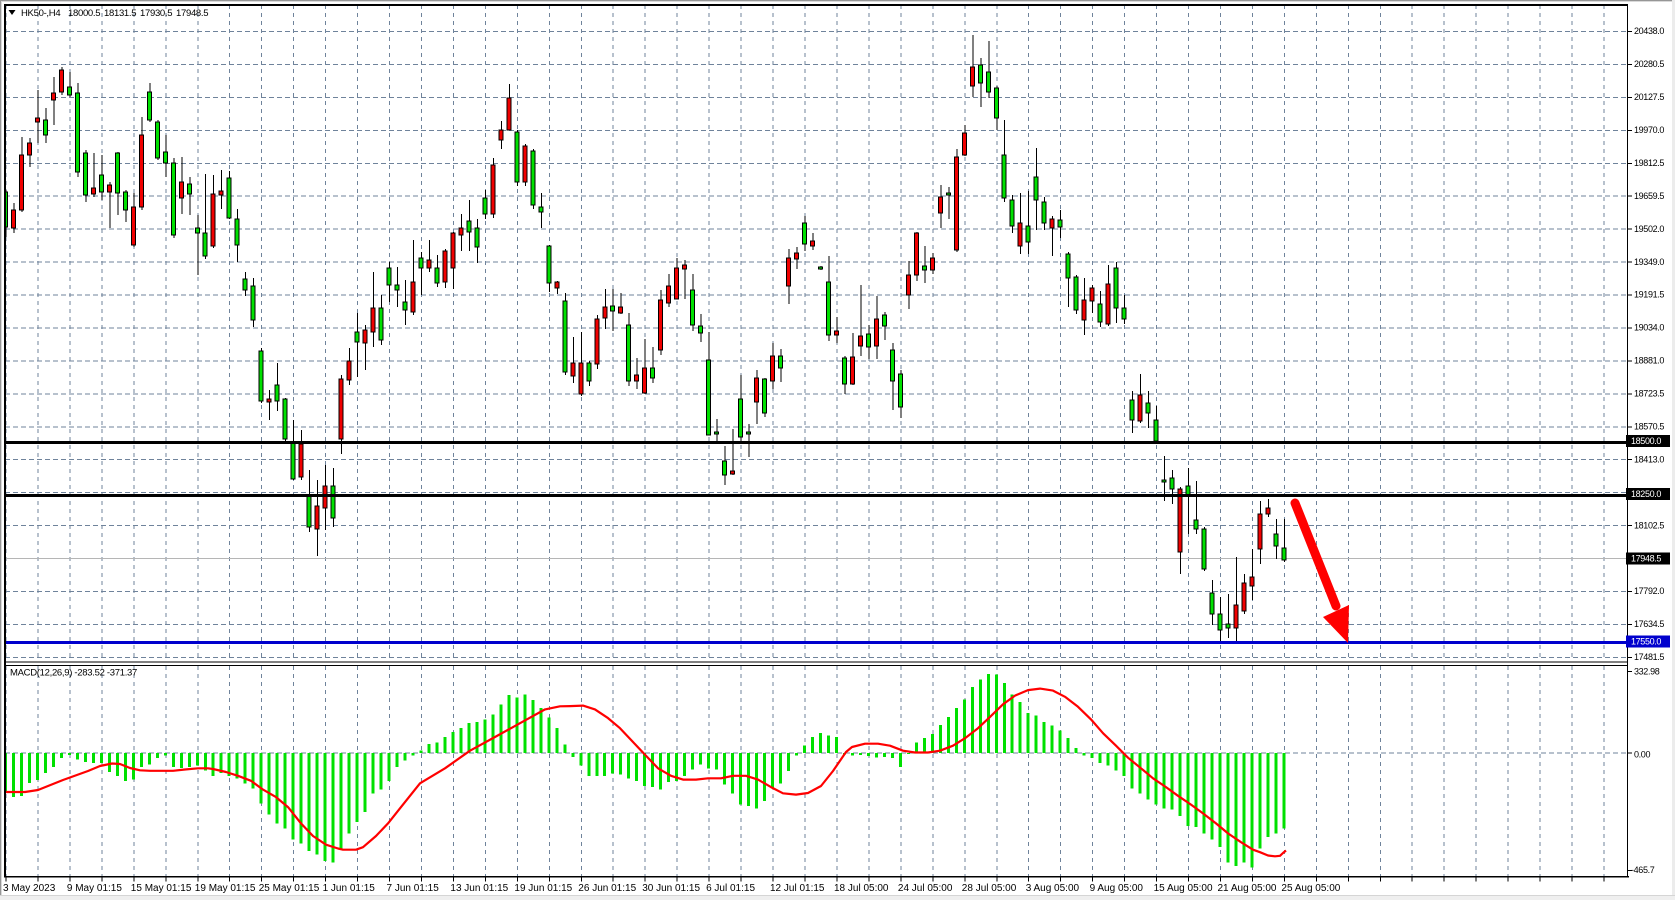  Describe the element at coordinates (1649, 163) in the screenshot. I see `svg-text: 19812.5` at that location.